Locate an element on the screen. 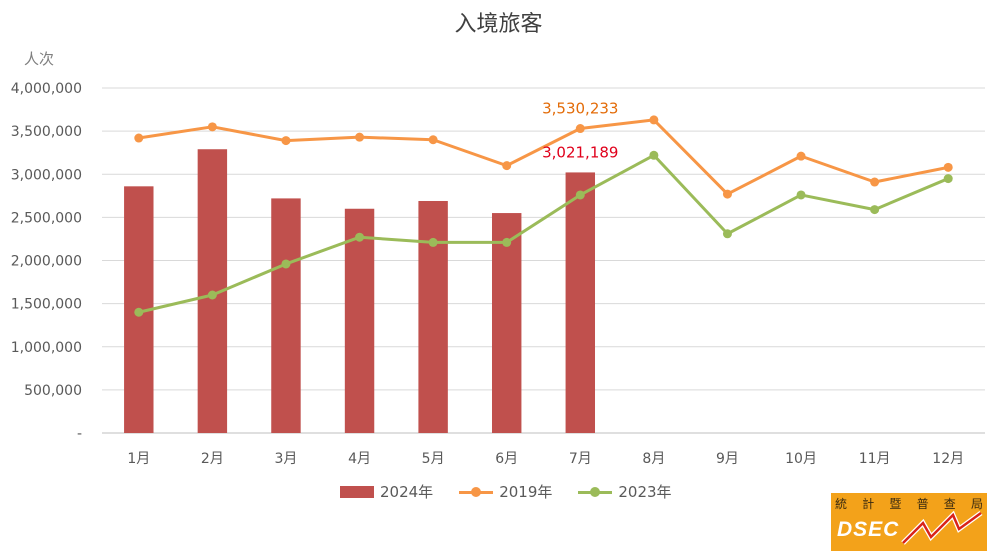  logo-char: 統 is located at coordinates (841, 504).